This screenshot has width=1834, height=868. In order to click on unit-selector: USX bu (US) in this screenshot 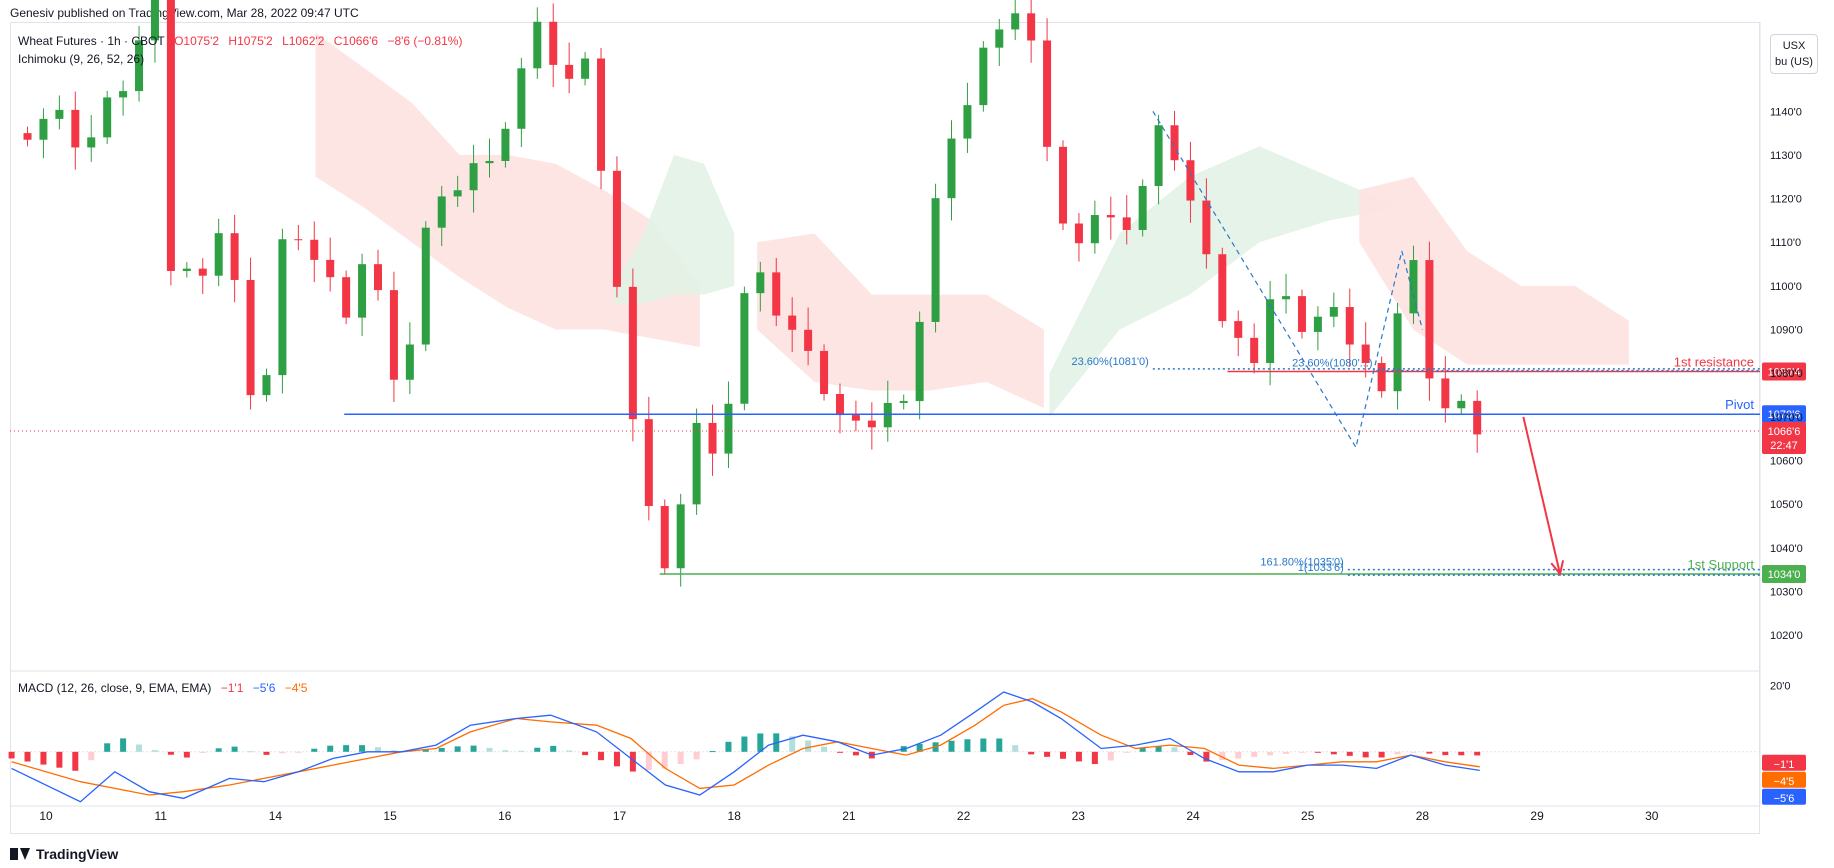, I will do `click(1794, 54)`.